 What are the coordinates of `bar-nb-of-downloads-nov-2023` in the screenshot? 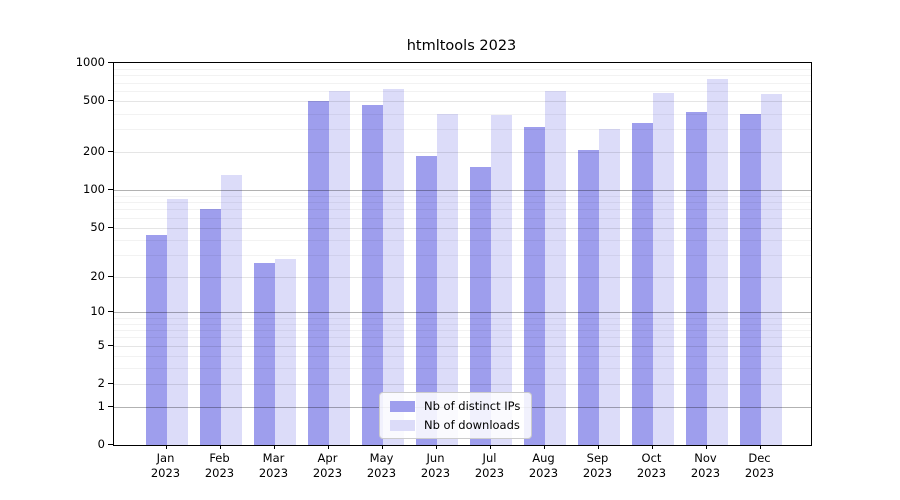 It's located at (717, 261).